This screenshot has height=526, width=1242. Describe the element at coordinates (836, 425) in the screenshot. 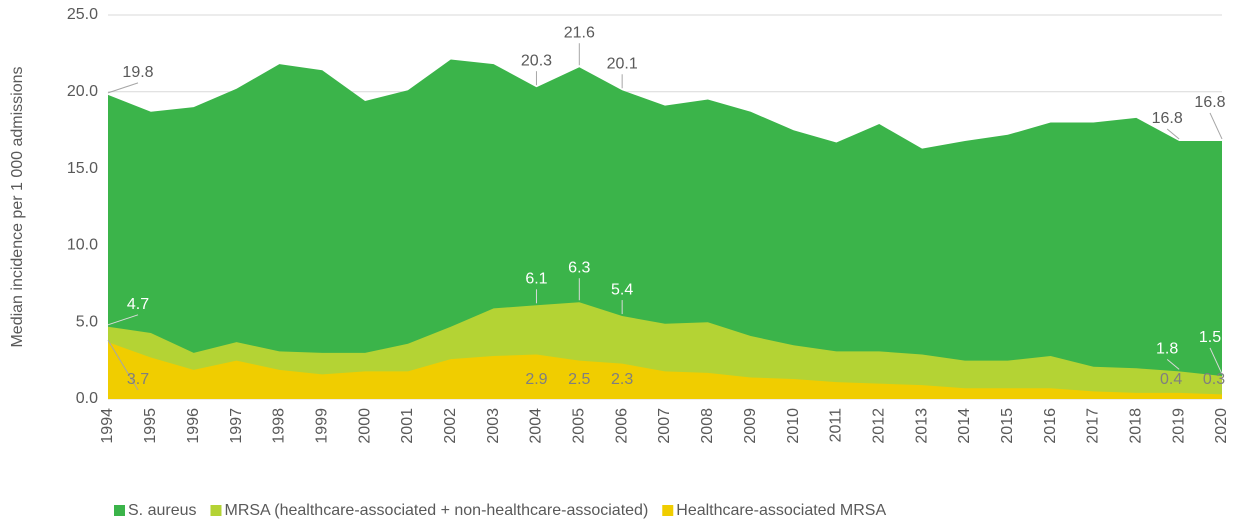

I see `x-tick-label: 2011` at that location.